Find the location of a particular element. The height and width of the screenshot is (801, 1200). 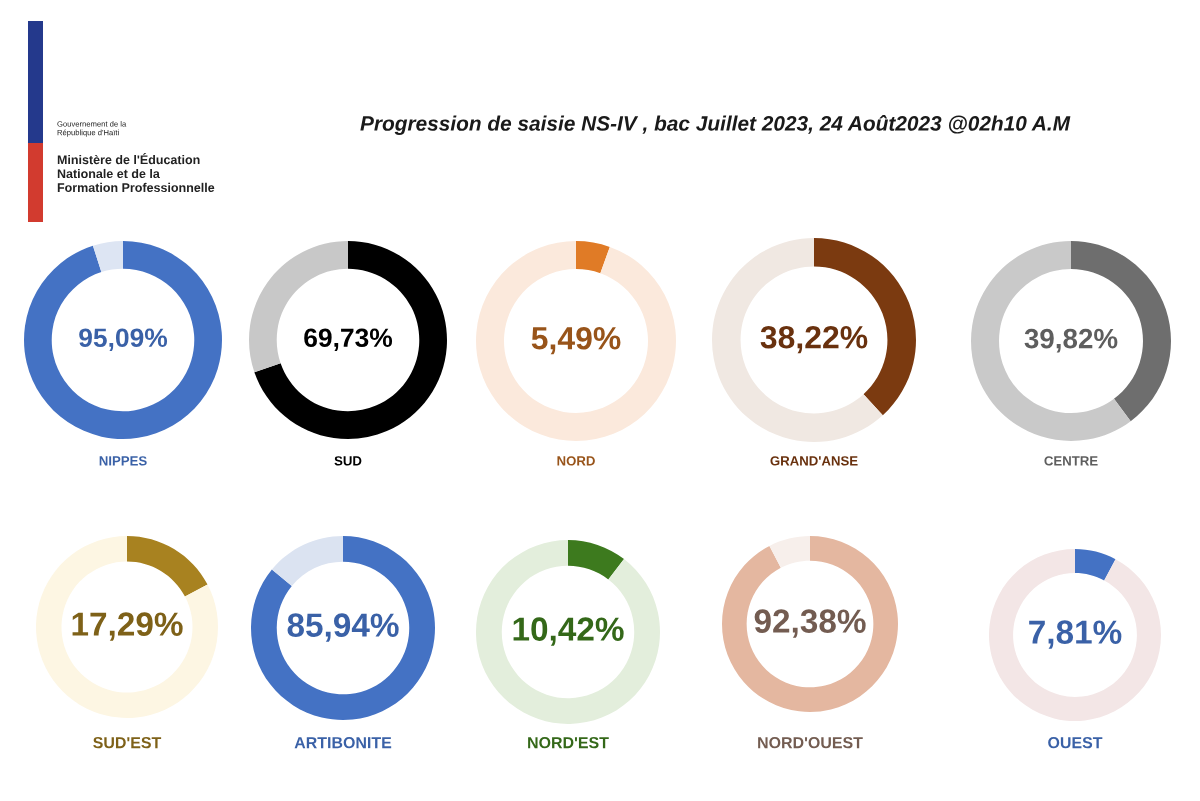

text: 92,38% is located at coordinates (810, 623).